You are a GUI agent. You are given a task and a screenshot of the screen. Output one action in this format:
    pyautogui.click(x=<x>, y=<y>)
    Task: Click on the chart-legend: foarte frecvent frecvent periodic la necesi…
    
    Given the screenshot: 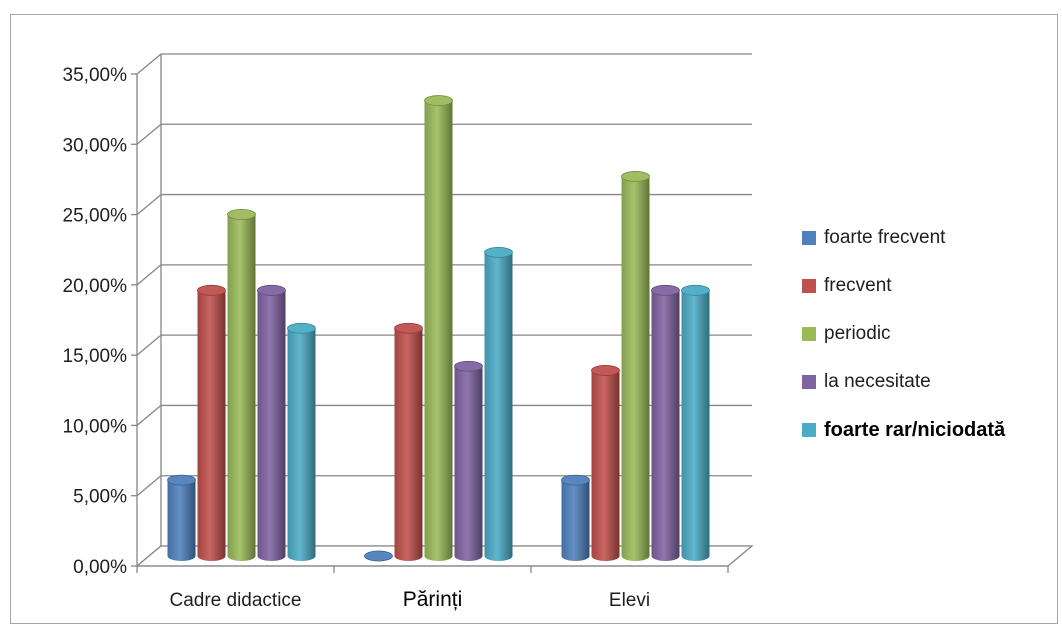 What is the action you would take?
    pyautogui.click(x=930, y=334)
    